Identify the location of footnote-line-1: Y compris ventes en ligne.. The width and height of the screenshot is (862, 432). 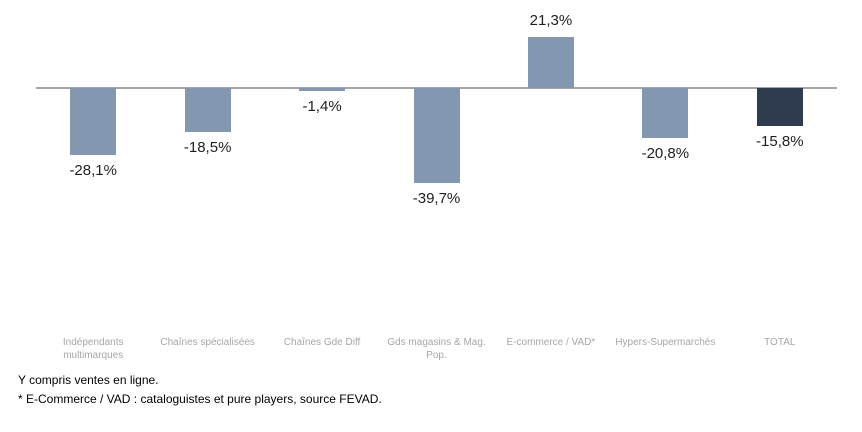
(88, 380).